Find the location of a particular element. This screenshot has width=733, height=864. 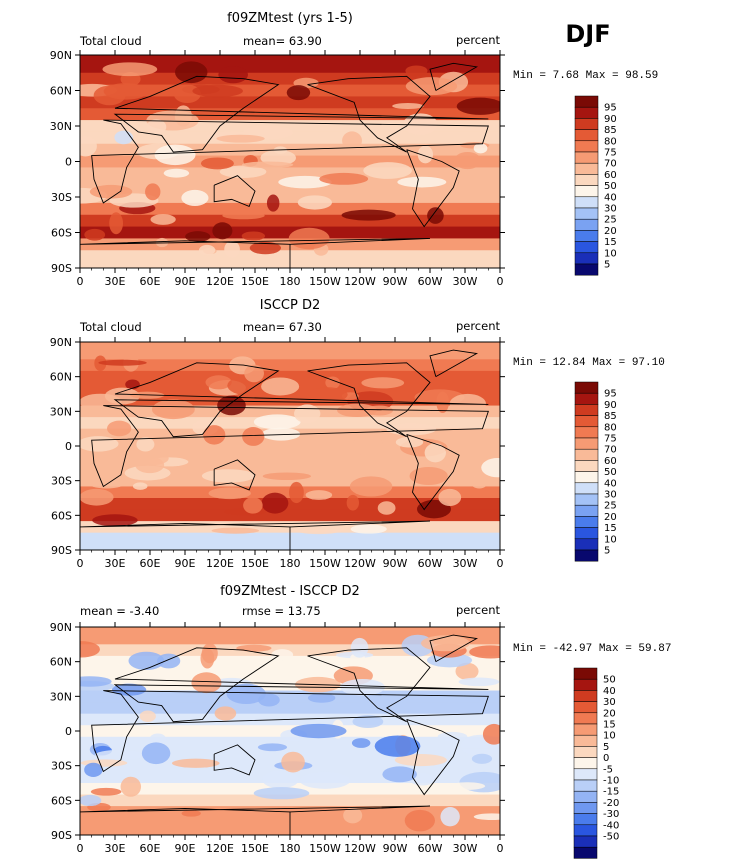

colorbar-label: 15 is located at coordinates (609, 725).